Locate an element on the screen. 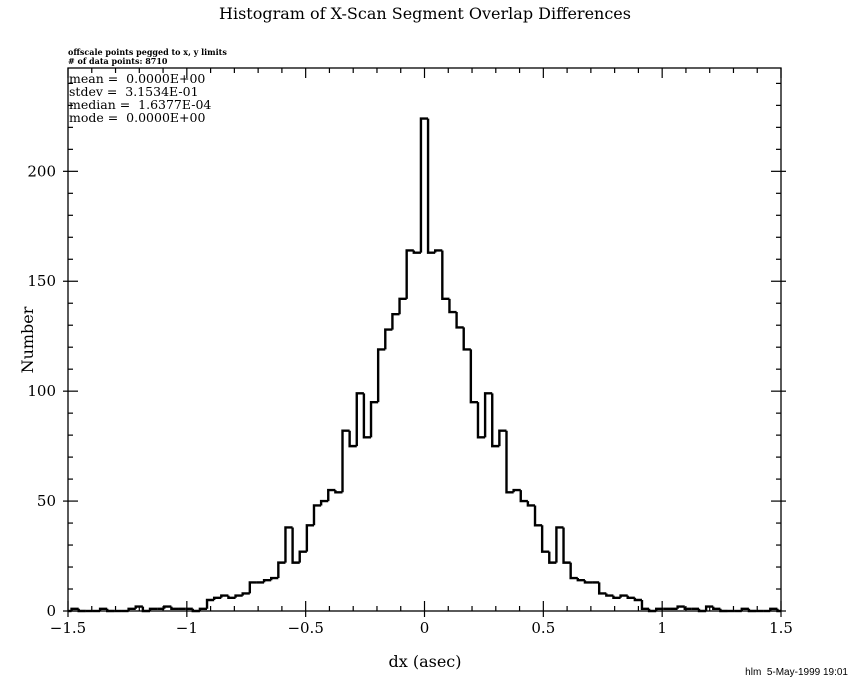 The width and height of the screenshot is (850, 680). x-tick-label: −1 is located at coordinates (187, 628).